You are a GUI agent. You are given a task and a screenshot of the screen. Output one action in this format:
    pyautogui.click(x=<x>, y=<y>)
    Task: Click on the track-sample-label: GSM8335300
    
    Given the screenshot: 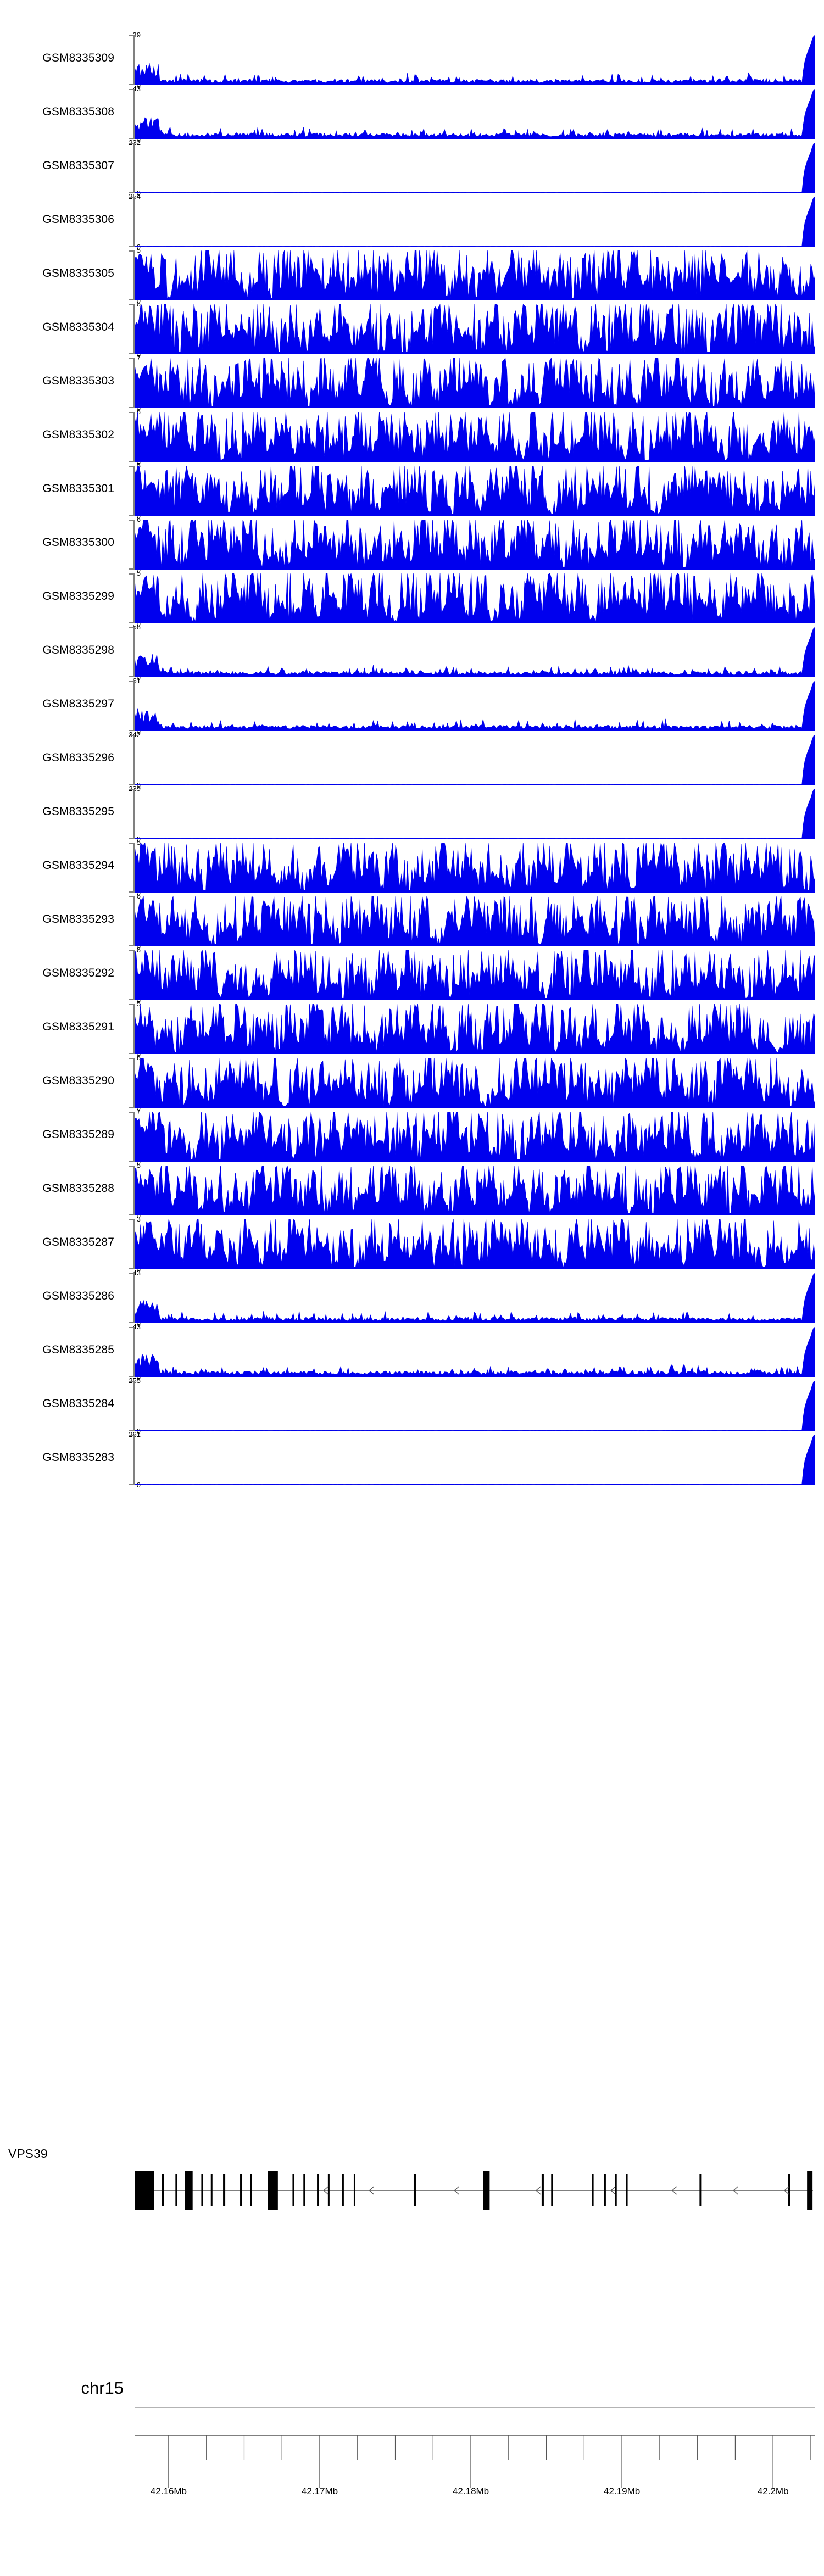 What is the action you would take?
    pyautogui.click(x=78, y=542)
    